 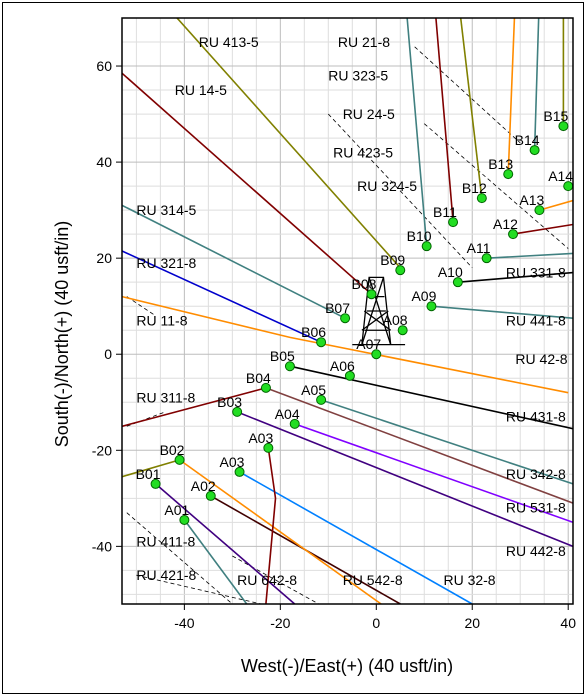 I want to click on pad-slot-label: A13, so click(x=531, y=200).